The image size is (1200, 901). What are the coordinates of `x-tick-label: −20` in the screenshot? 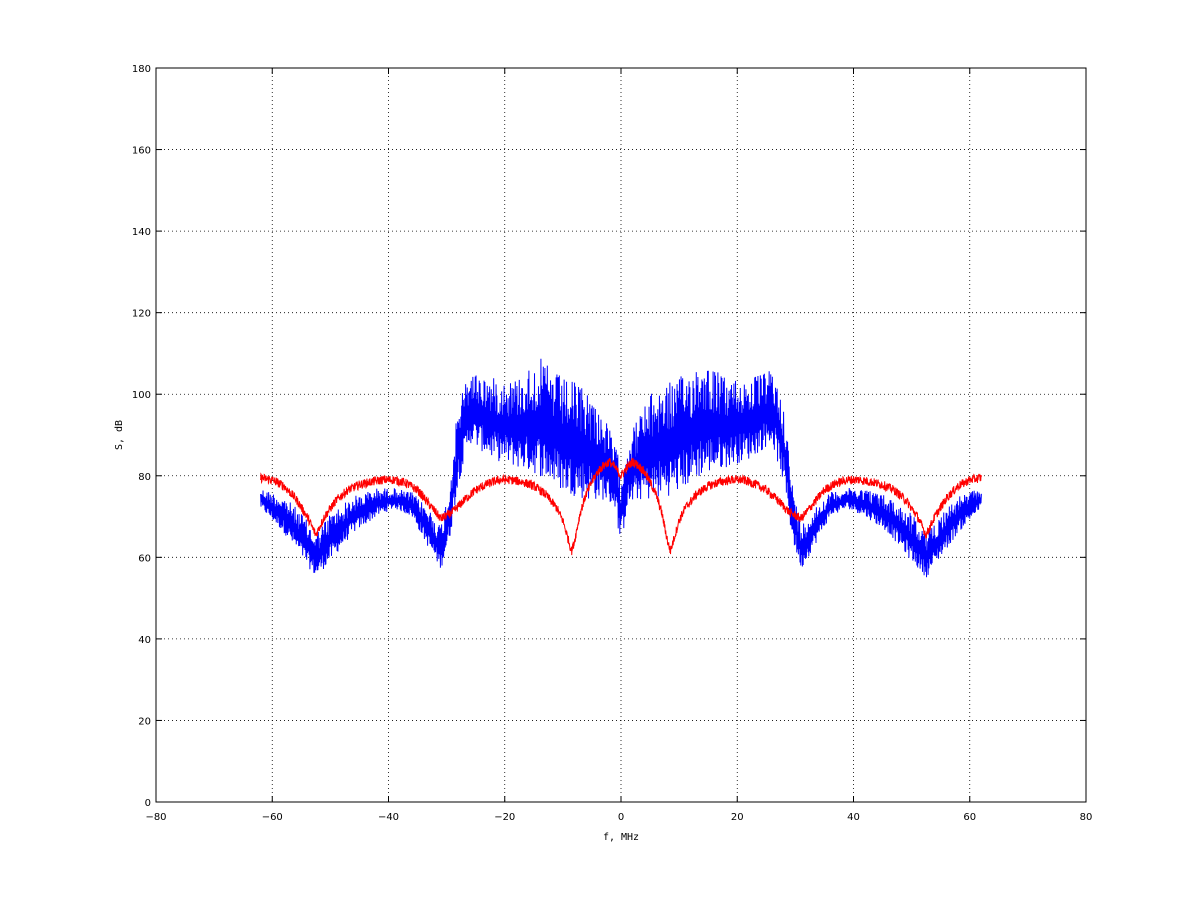 It's located at (504, 817).